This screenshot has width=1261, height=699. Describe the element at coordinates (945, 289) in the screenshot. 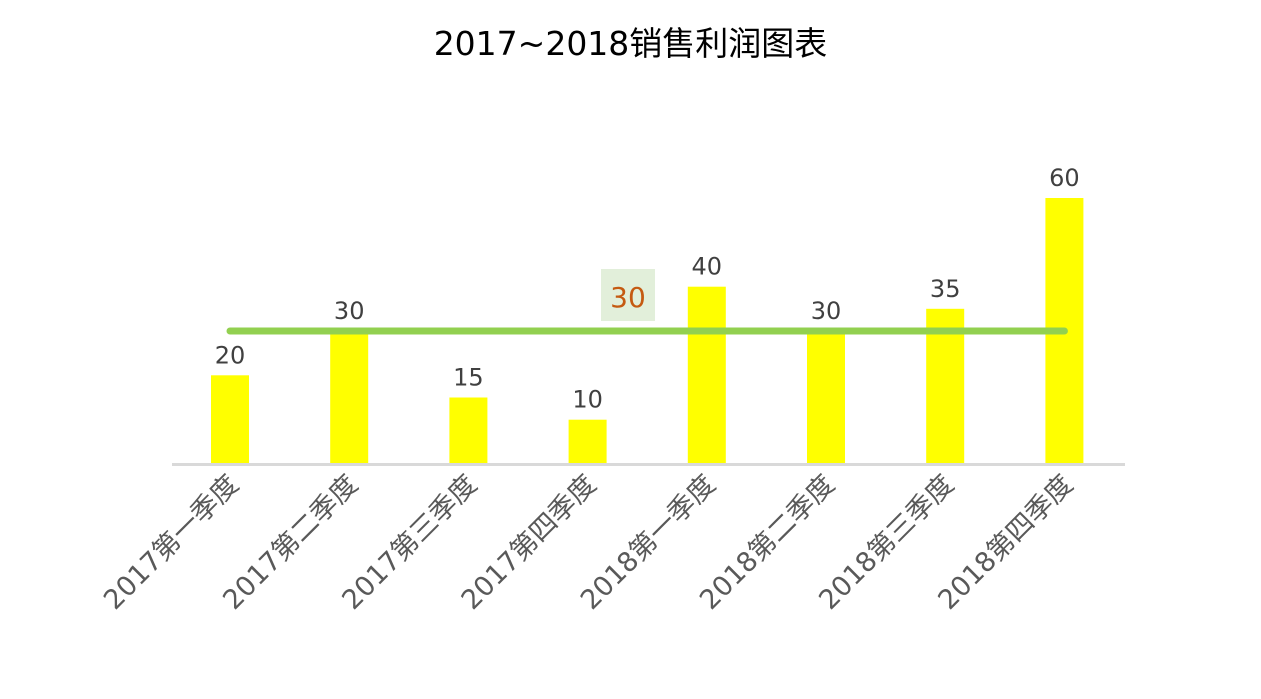

I see `data-label: 35` at that location.